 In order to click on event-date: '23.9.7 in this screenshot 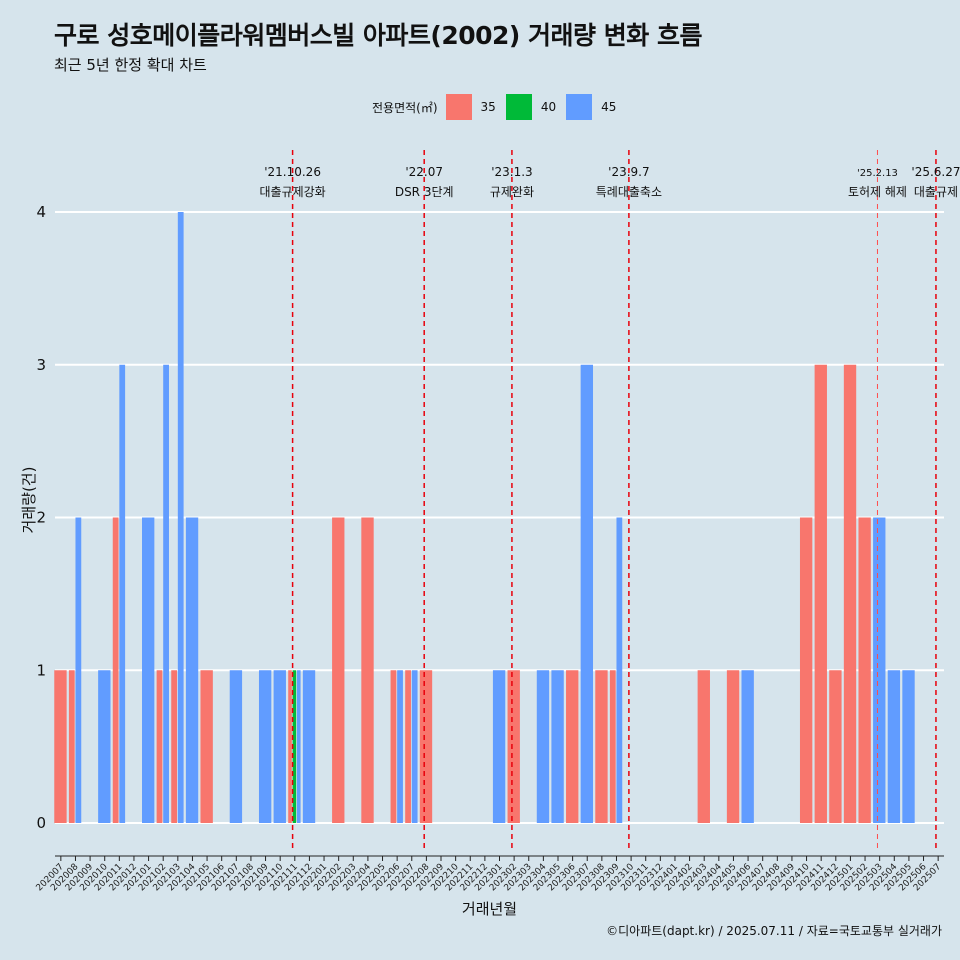, I will do `click(628, 172)`.